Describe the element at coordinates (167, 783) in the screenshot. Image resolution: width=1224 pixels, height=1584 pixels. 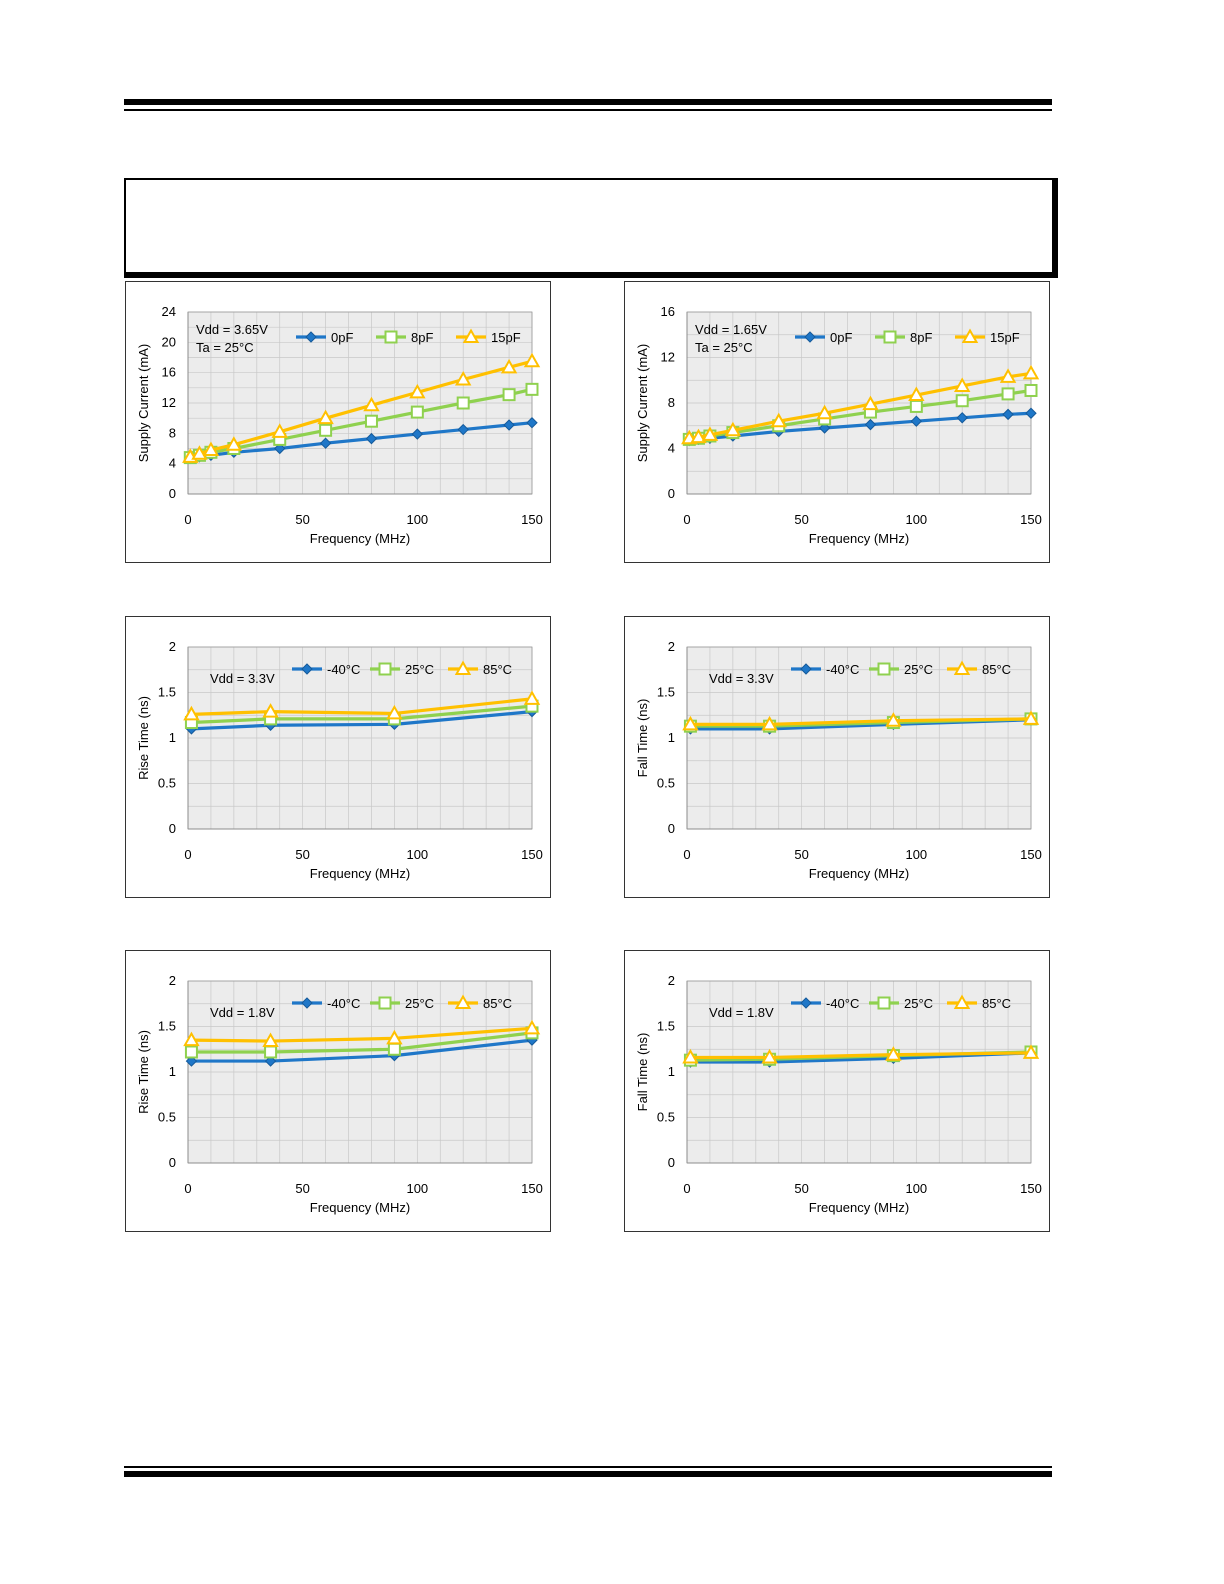
I see `y-tick-label: 0.5` at that location.